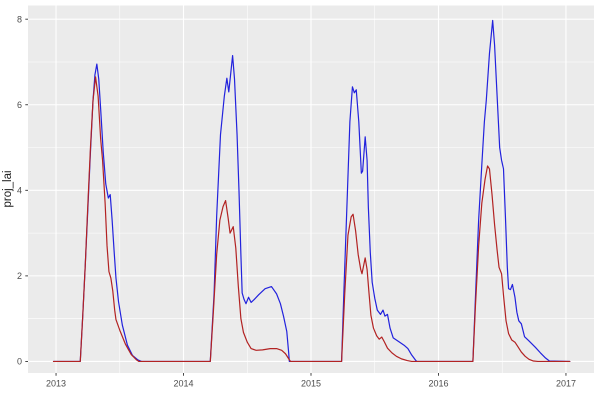 The image size is (600, 400). I want to click on y-tick-label: 4, so click(19, 191).